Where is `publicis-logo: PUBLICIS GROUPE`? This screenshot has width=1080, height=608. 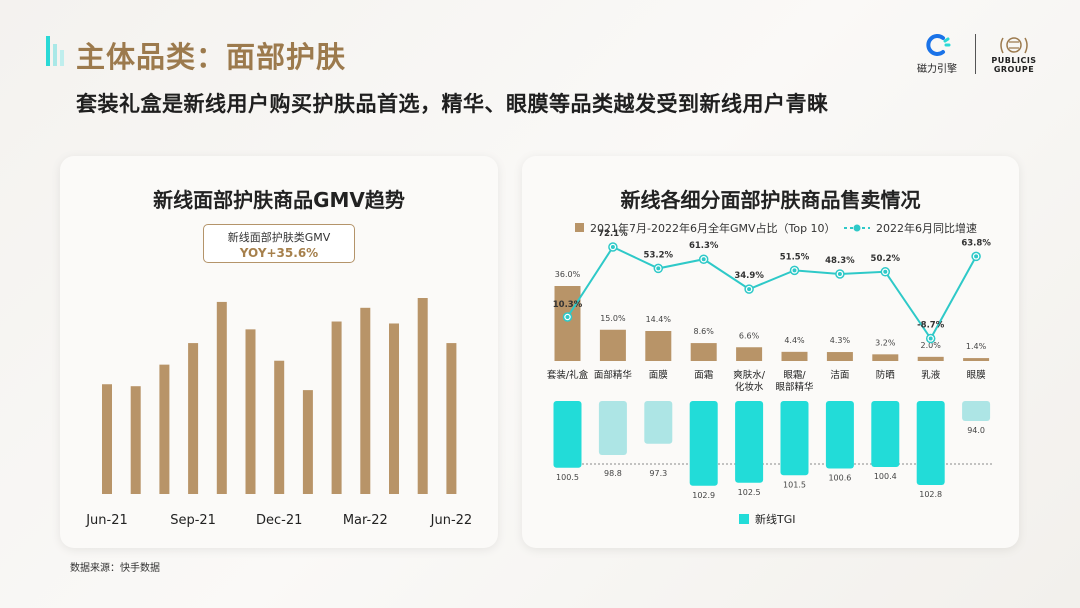
publicis-logo: PUBLICIS GROUPE is located at coordinates (1014, 54).